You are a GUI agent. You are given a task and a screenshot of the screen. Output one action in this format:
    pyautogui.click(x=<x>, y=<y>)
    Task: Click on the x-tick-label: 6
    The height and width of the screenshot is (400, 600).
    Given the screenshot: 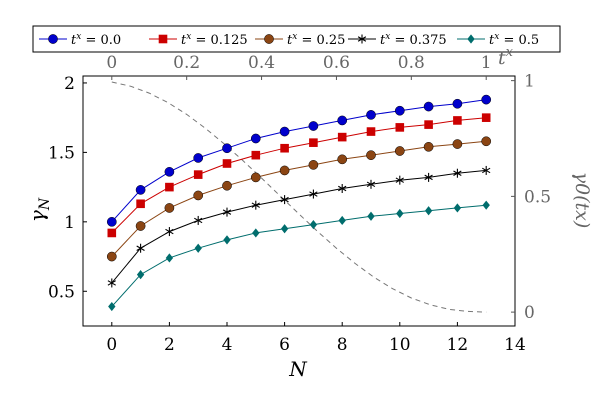 What is the action you would take?
    pyautogui.click(x=284, y=345)
    